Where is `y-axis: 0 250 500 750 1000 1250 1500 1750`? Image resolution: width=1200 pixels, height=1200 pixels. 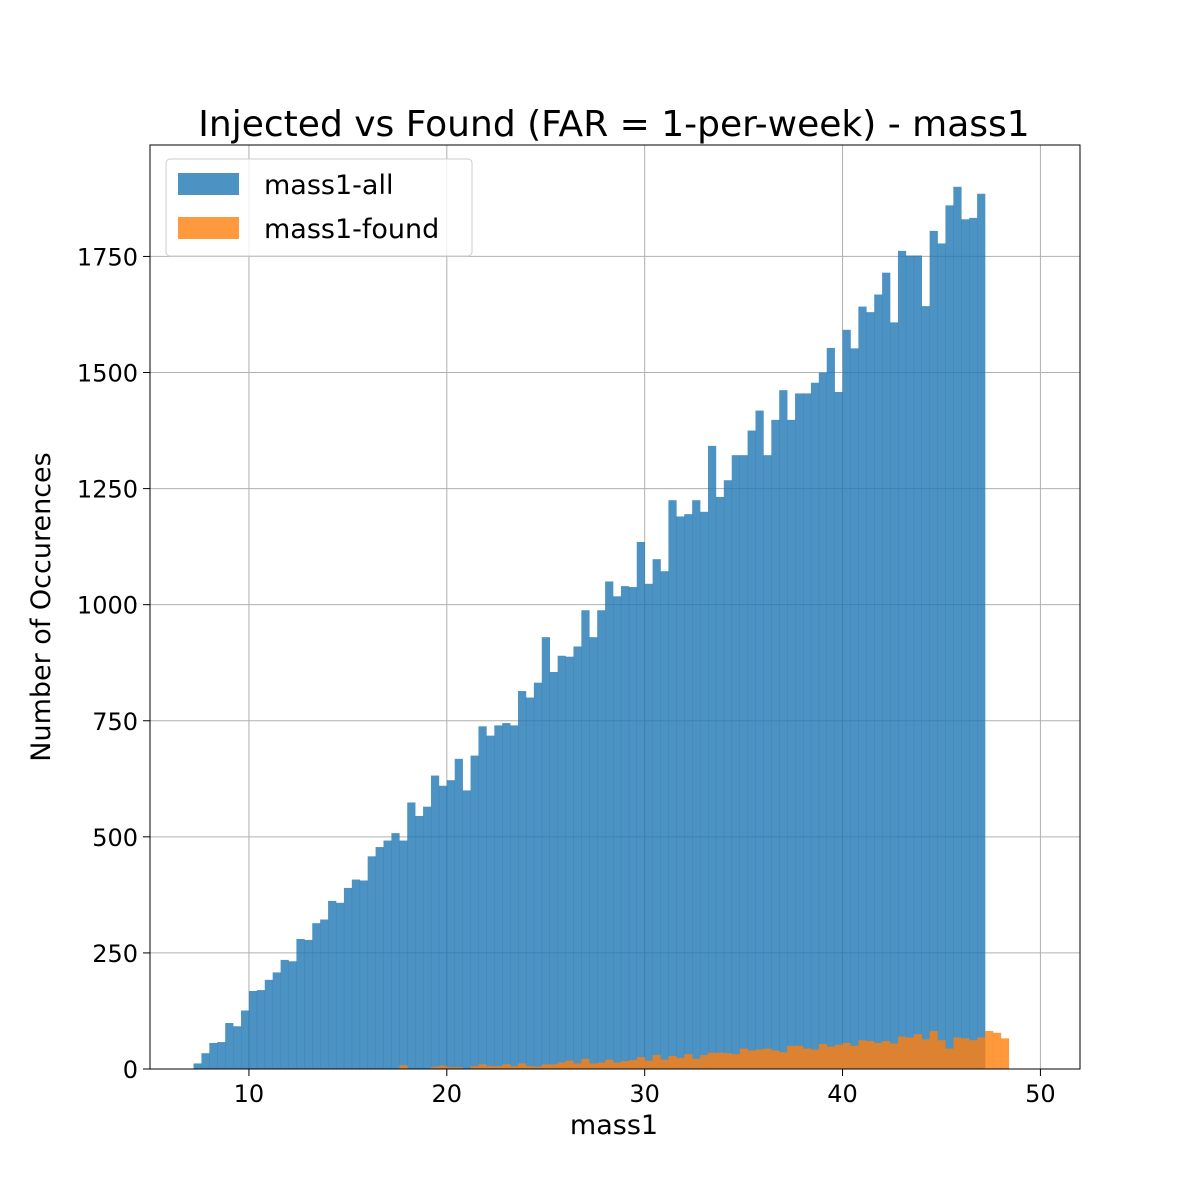
y-axis: 0 250 500 750 1000 1250 1500 1750 is located at coordinates (113, 663).